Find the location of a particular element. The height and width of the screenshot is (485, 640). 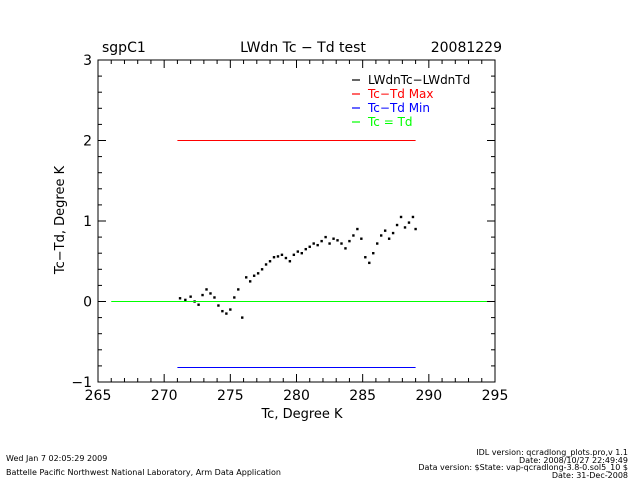

x-tick-label: 270 is located at coordinates (164, 396).